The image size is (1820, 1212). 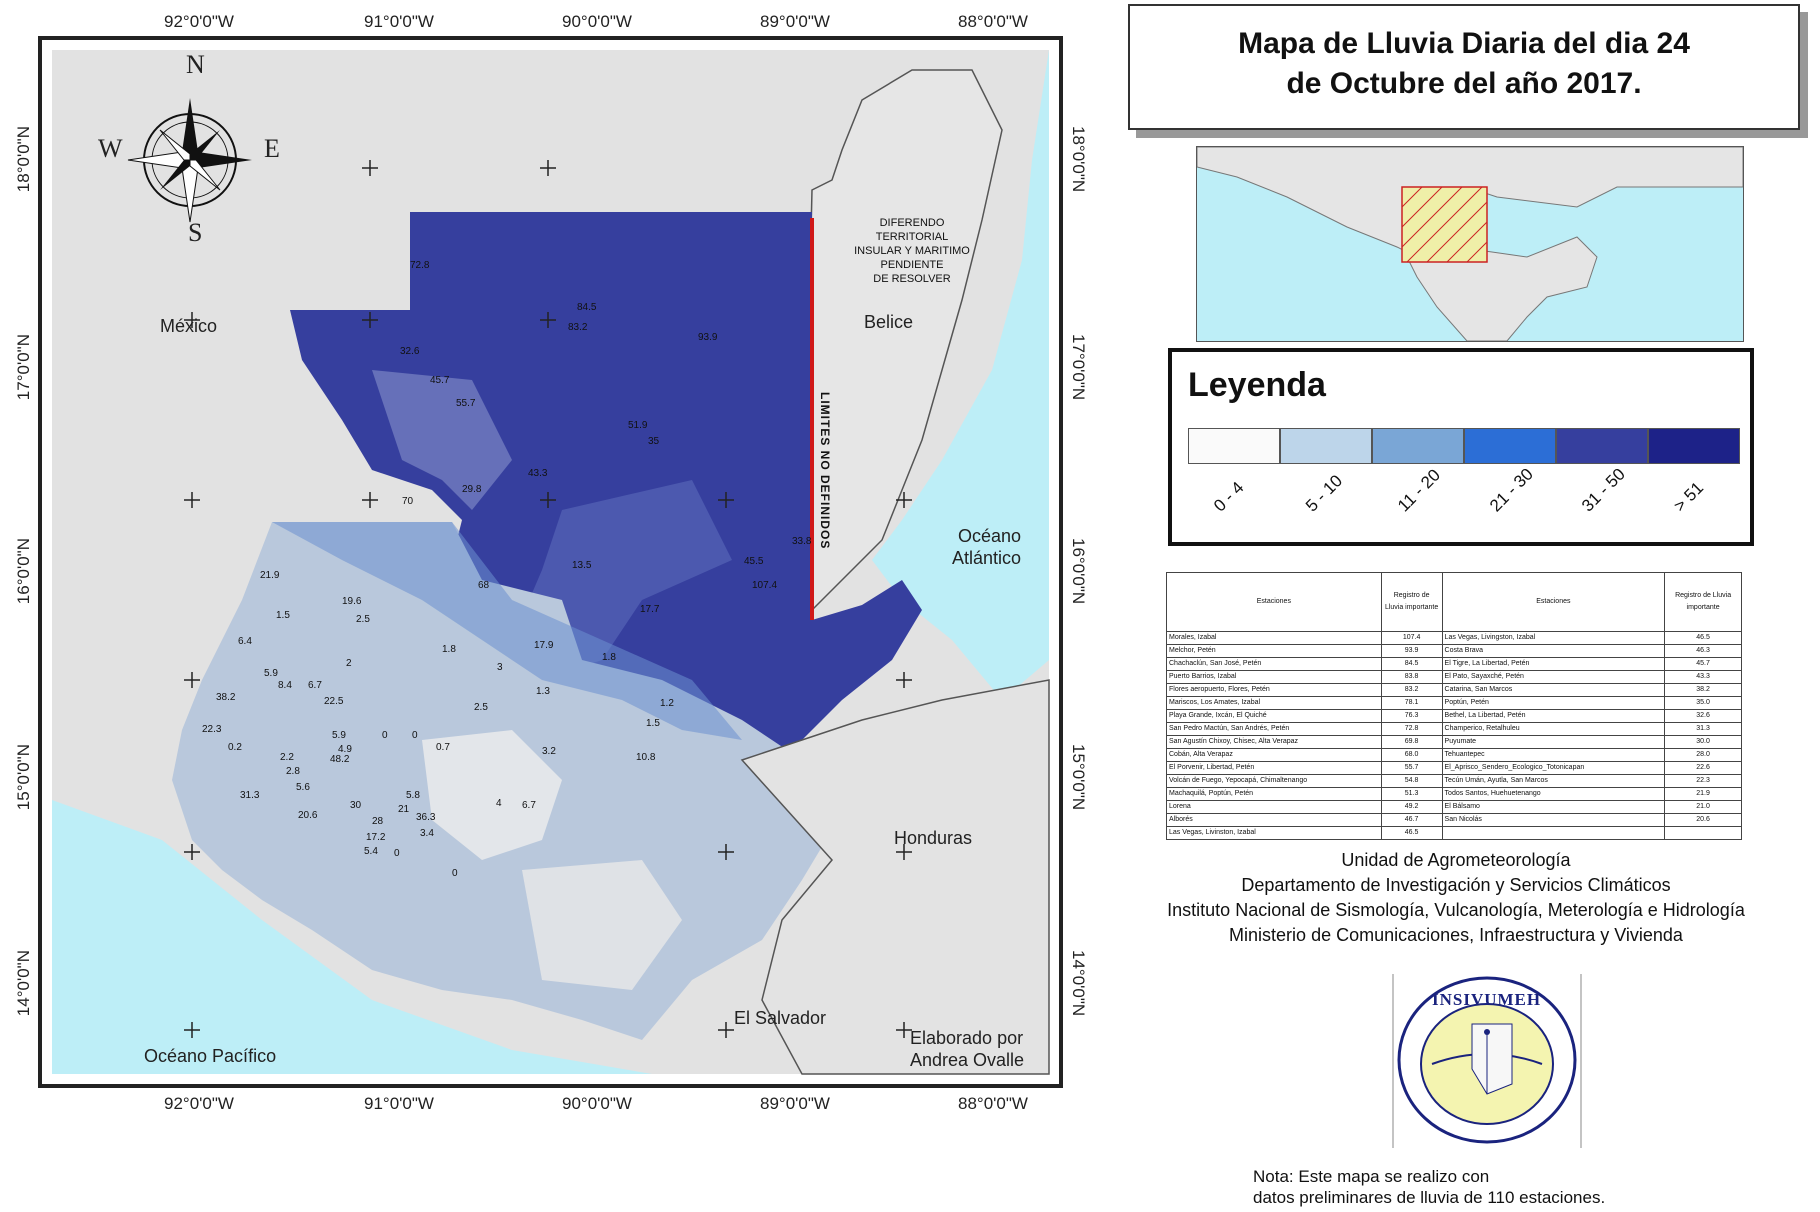 What do you see at coordinates (285, 685) in the screenshot?
I see `station-value: 8.4` at bounding box center [285, 685].